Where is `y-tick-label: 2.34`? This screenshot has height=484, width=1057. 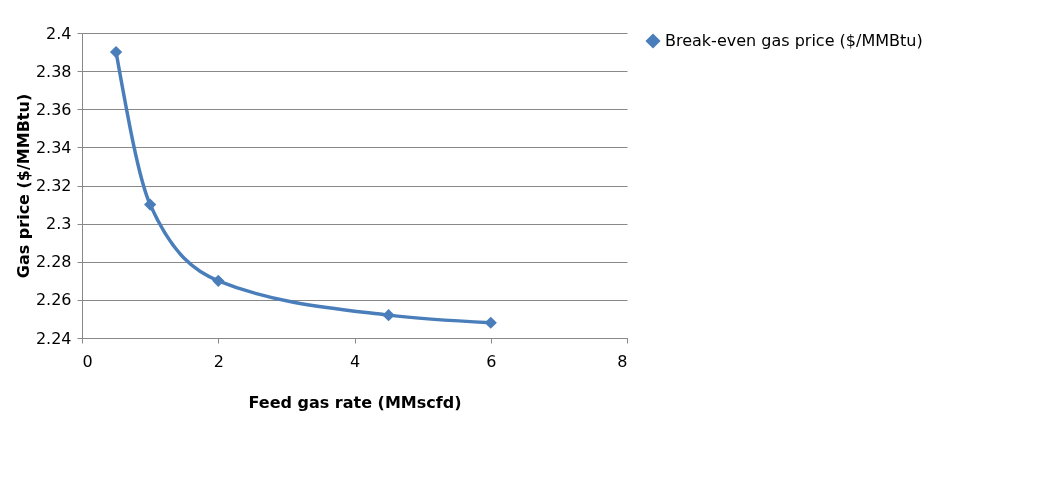
y-tick-label: 2.34 is located at coordinates (53, 147).